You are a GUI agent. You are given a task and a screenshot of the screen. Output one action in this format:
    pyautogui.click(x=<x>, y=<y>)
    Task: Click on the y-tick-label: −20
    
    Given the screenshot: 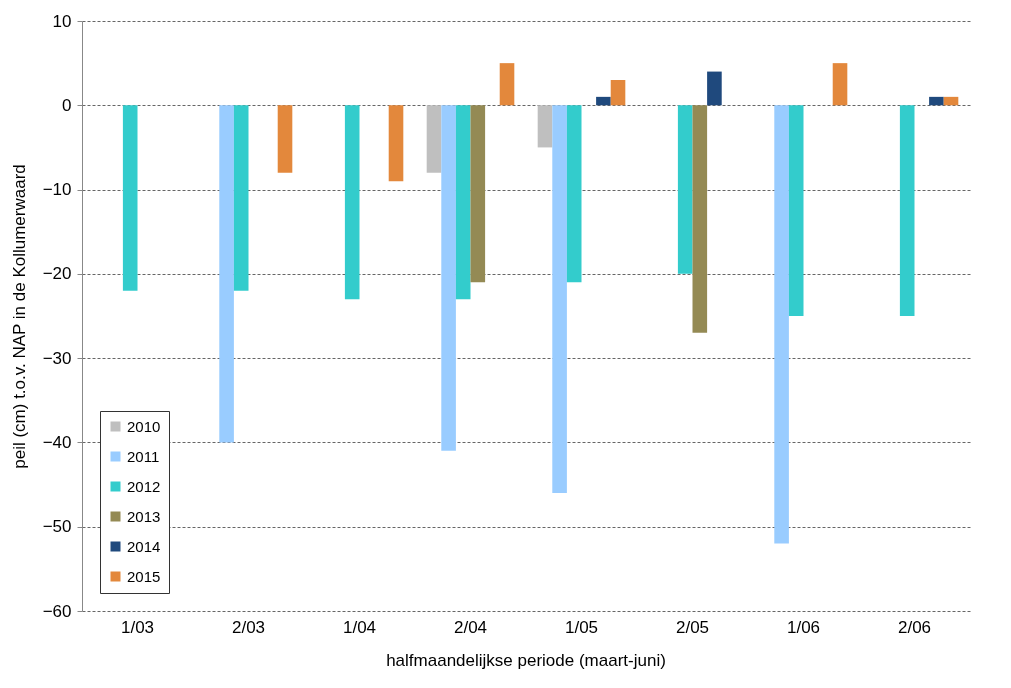 What is the action you would take?
    pyautogui.click(x=57, y=274)
    